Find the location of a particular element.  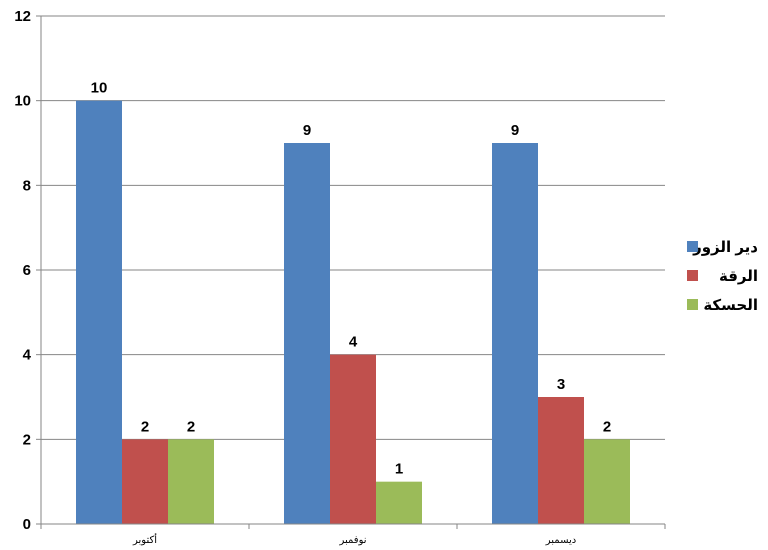

x-category-label: أكتوبر is located at coordinates (144, 539).